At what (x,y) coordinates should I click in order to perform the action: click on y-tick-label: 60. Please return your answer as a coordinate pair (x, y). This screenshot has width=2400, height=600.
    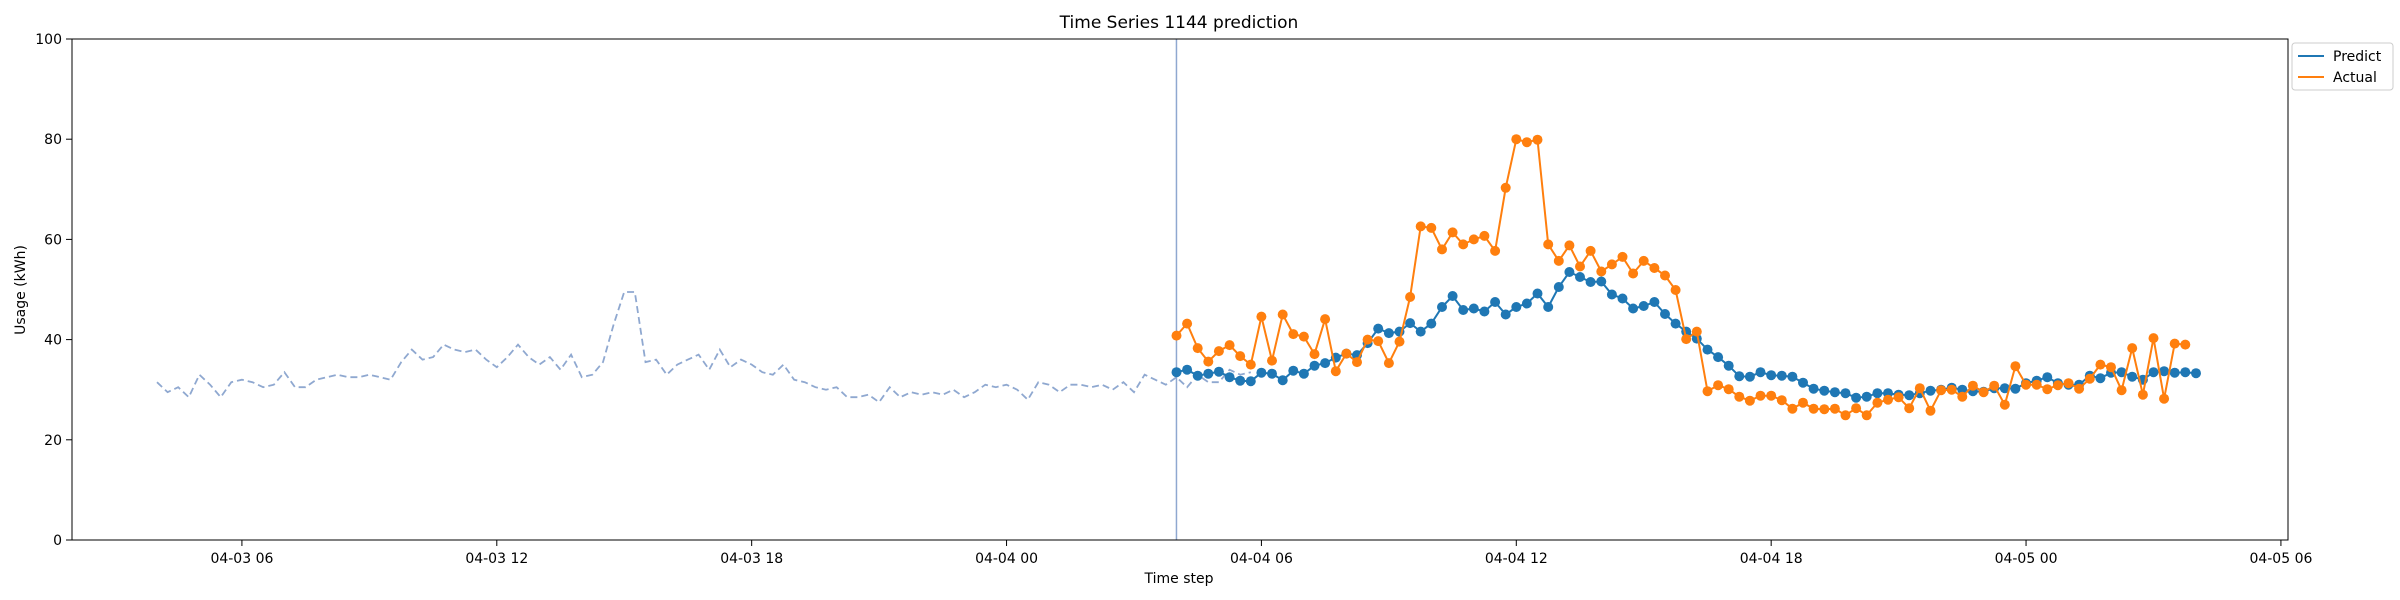
    Looking at the image, I should click on (53, 240).